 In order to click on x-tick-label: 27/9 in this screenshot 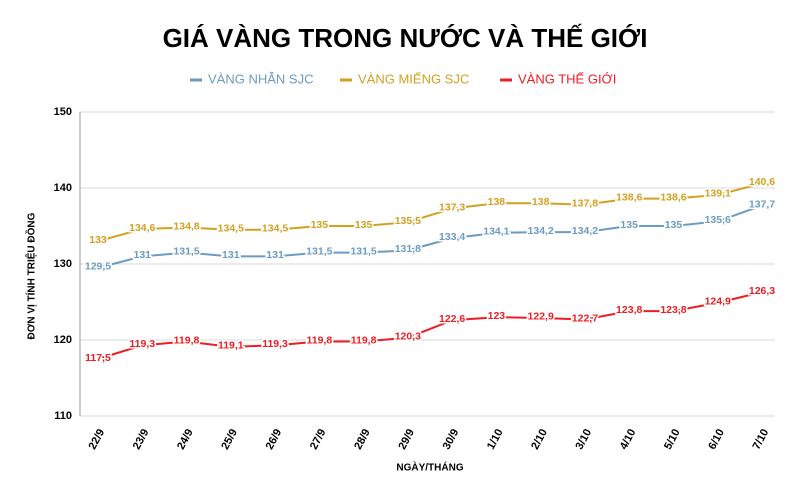, I will do `click(318, 439)`.